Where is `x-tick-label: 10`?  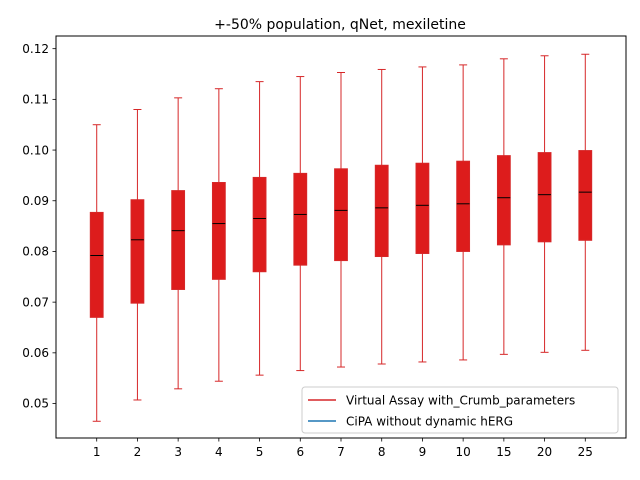
x-tick-label: 10 is located at coordinates (463, 452).